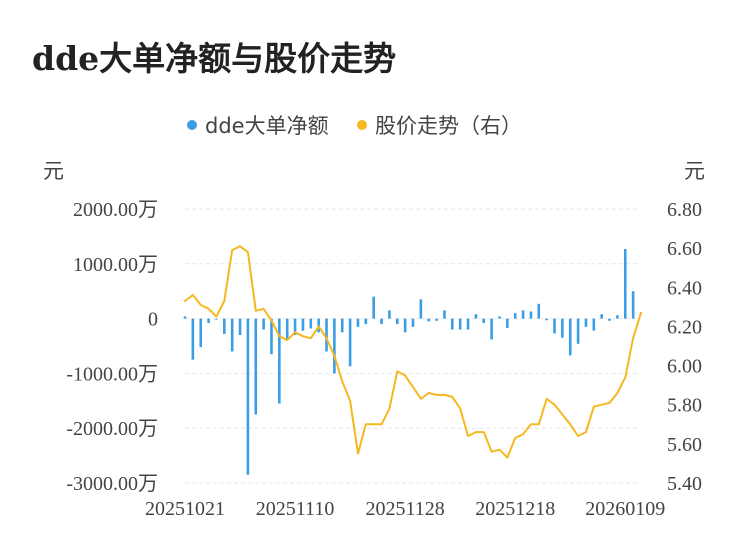 The height and width of the screenshot is (558, 750). What do you see at coordinates (684, 327) in the screenshot?
I see `right-tick-label-3: 6.20` at bounding box center [684, 327].